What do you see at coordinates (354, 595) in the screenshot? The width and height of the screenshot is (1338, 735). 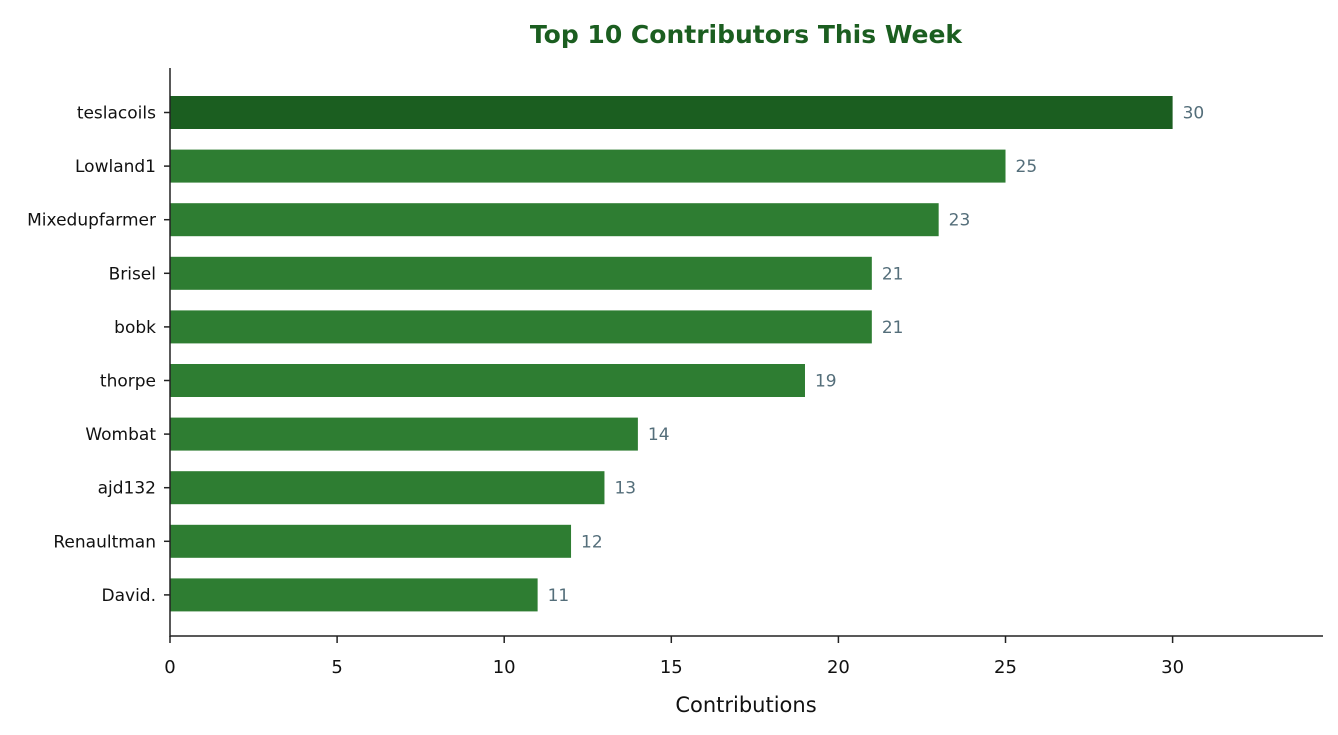 I see `bar-david` at bounding box center [354, 595].